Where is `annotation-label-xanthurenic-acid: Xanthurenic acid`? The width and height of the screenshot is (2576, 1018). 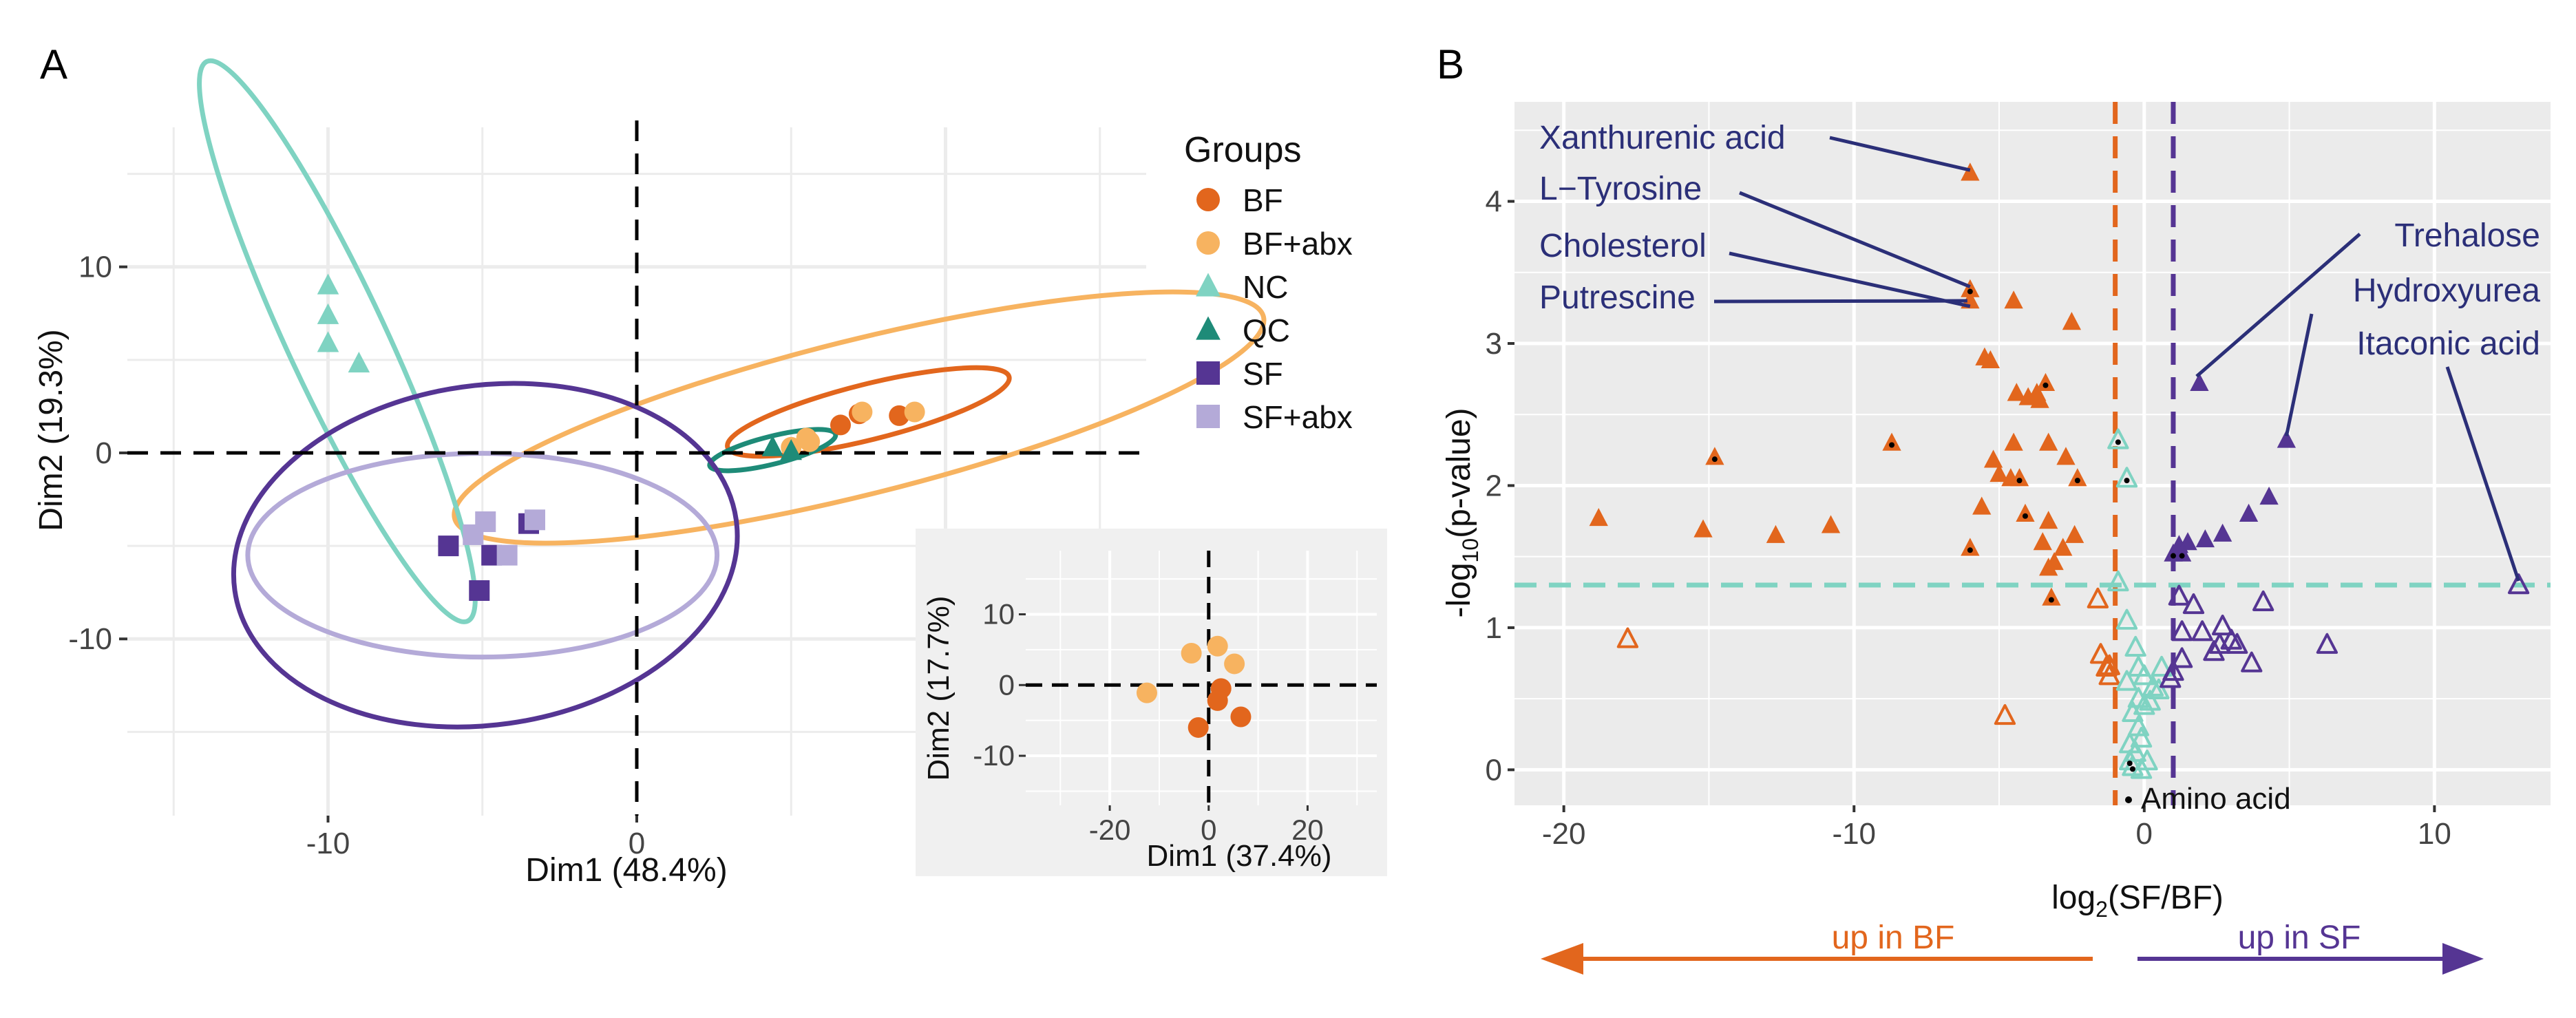
annotation-label-xanthurenic-acid: Xanthurenic acid is located at coordinates (1663, 138).